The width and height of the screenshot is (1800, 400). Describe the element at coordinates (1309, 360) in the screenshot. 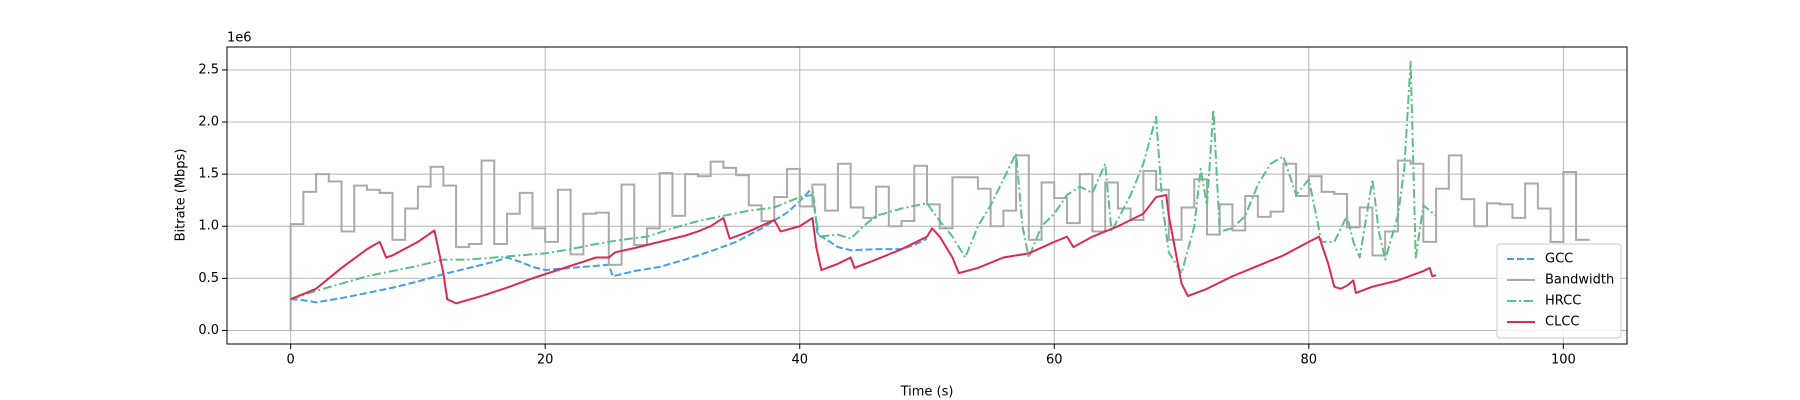

I see `x-tick-label: 80` at that location.